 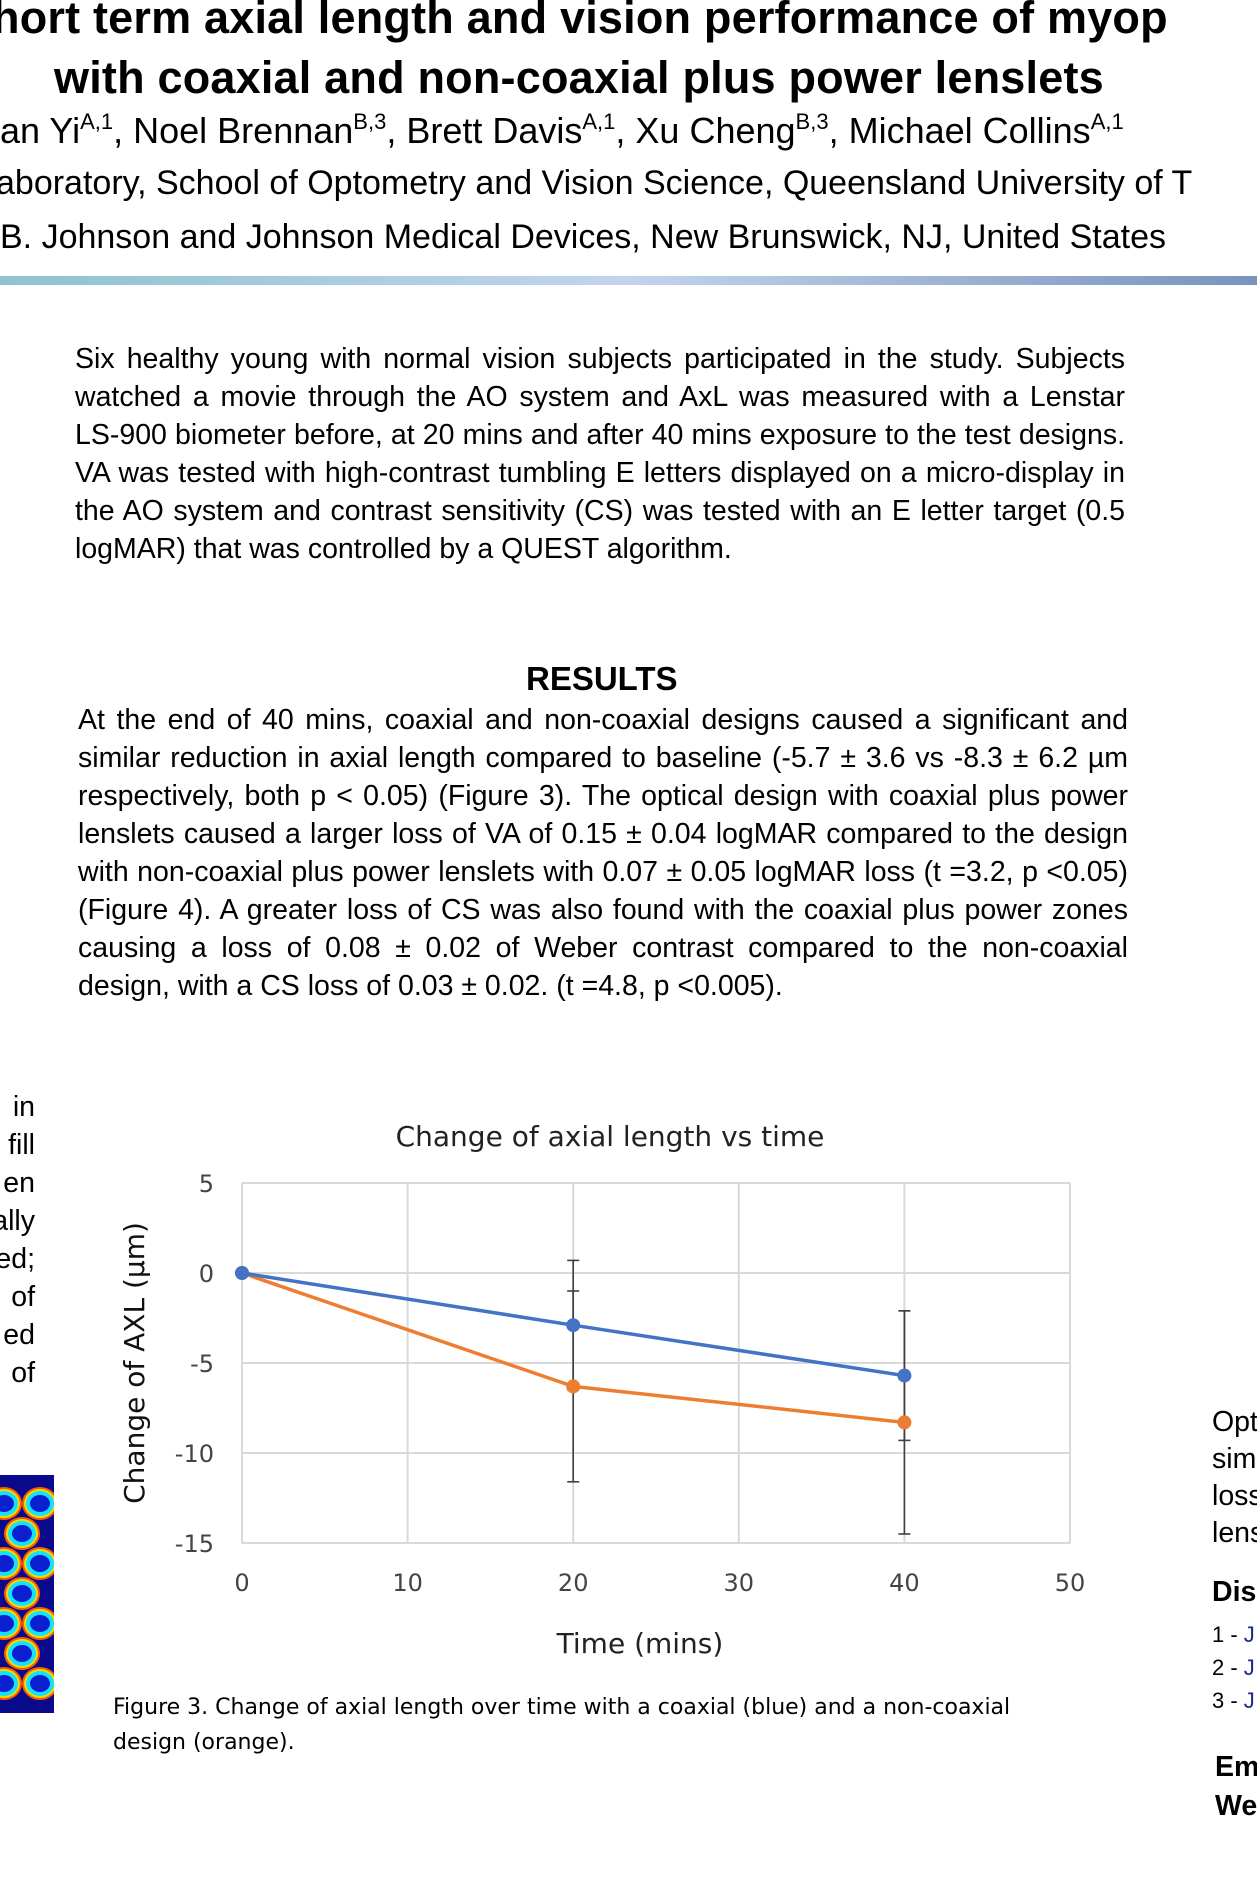 What do you see at coordinates (57, 130) in the screenshot?
I see `author: an YiA,1` at bounding box center [57, 130].